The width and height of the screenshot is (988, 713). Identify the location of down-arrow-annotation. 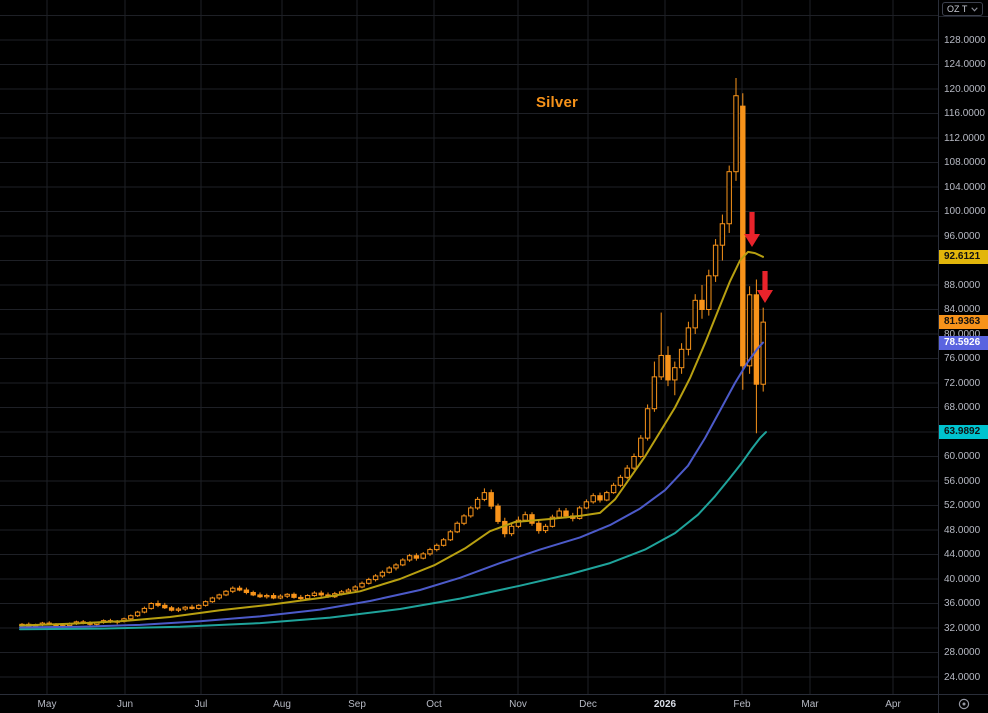
(765, 287).